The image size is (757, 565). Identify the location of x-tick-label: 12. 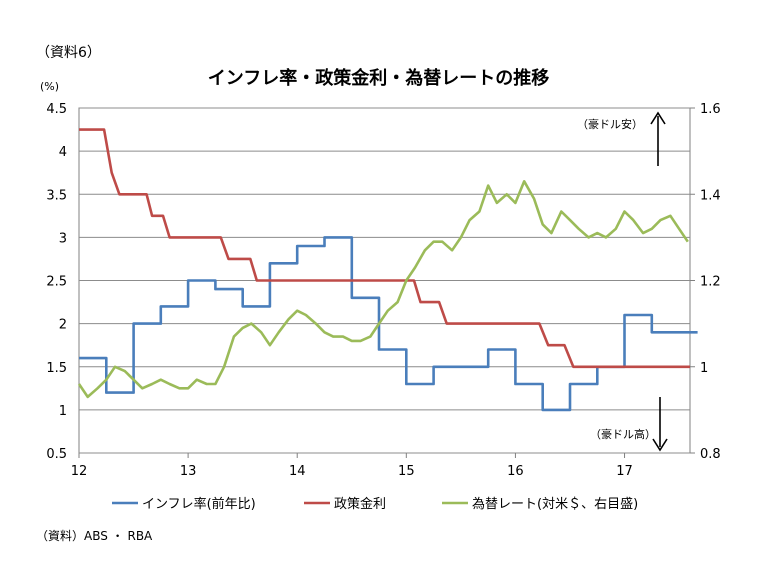
(79, 471).